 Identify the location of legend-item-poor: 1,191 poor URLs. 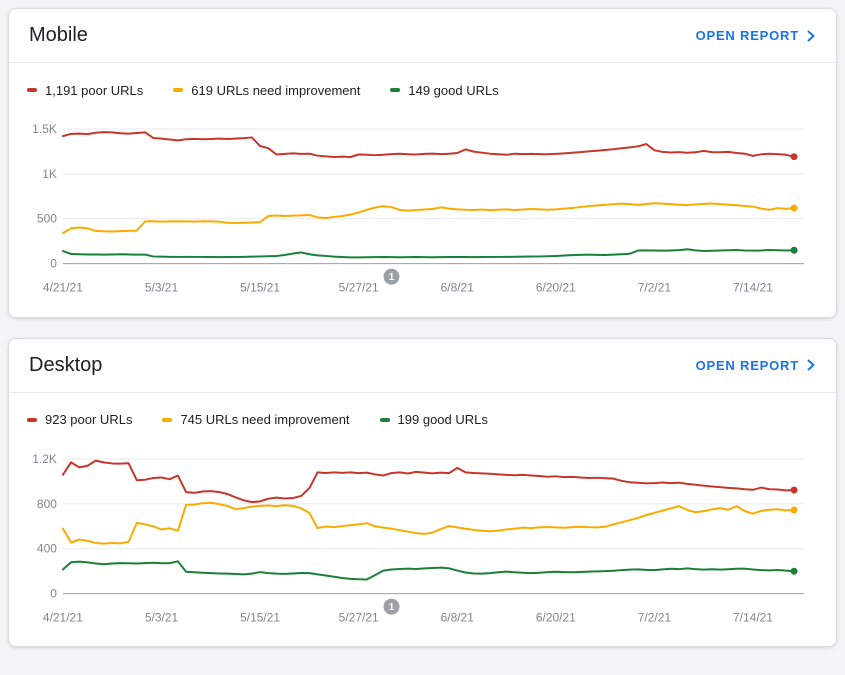
(85, 90).